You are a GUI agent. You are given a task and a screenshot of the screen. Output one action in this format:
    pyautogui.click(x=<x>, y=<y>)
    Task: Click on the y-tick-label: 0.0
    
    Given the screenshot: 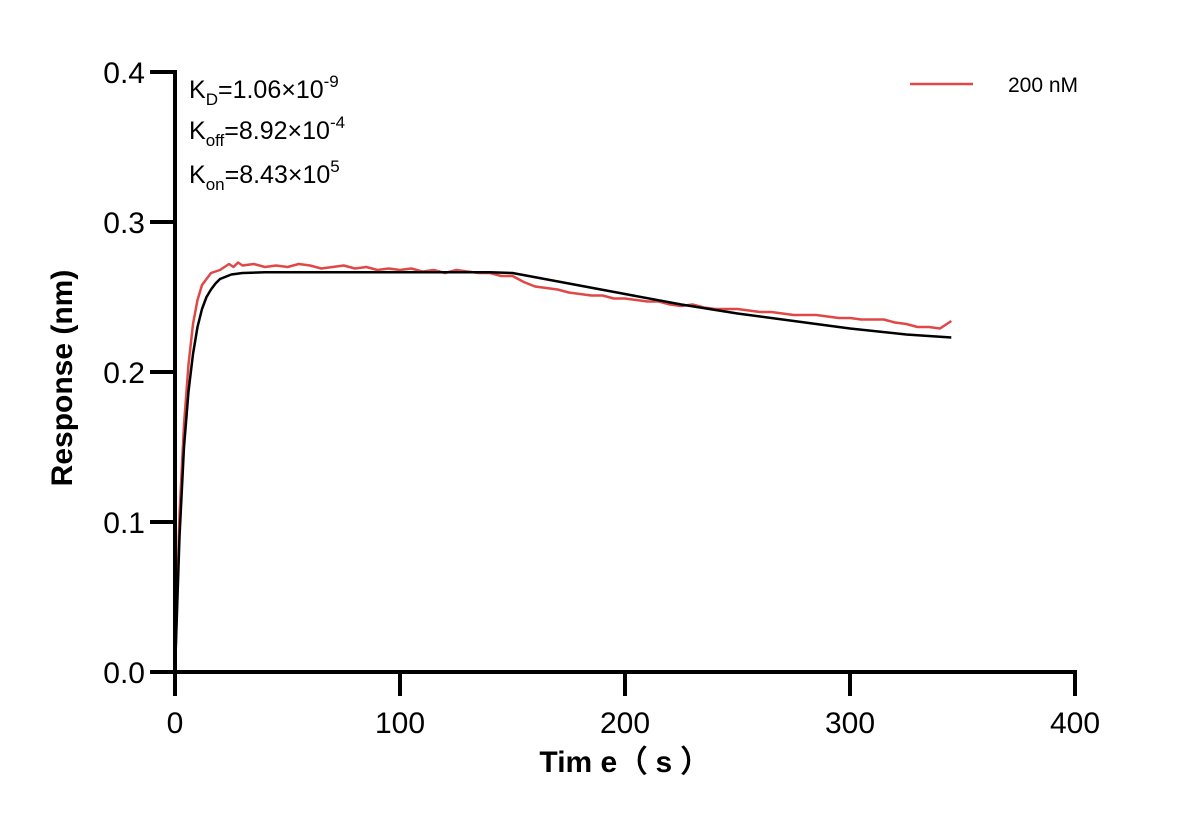 What is the action you would take?
    pyautogui.click(x=124, y=673)
    